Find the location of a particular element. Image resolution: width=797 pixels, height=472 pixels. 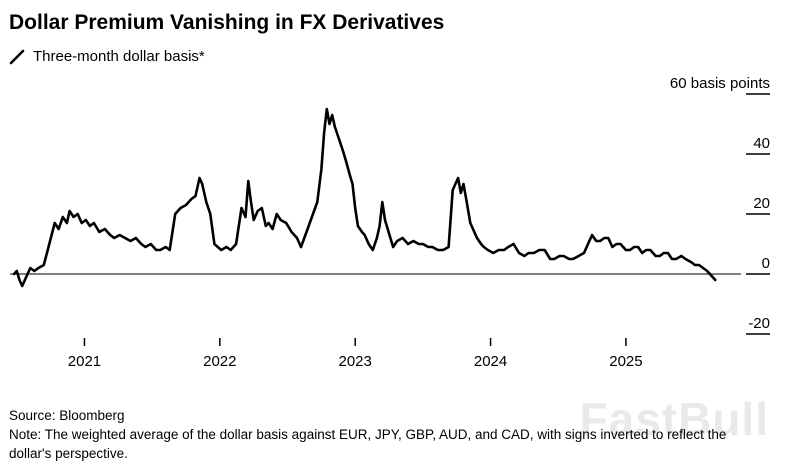

legend-line-icon is located at coordinates (17, 56).